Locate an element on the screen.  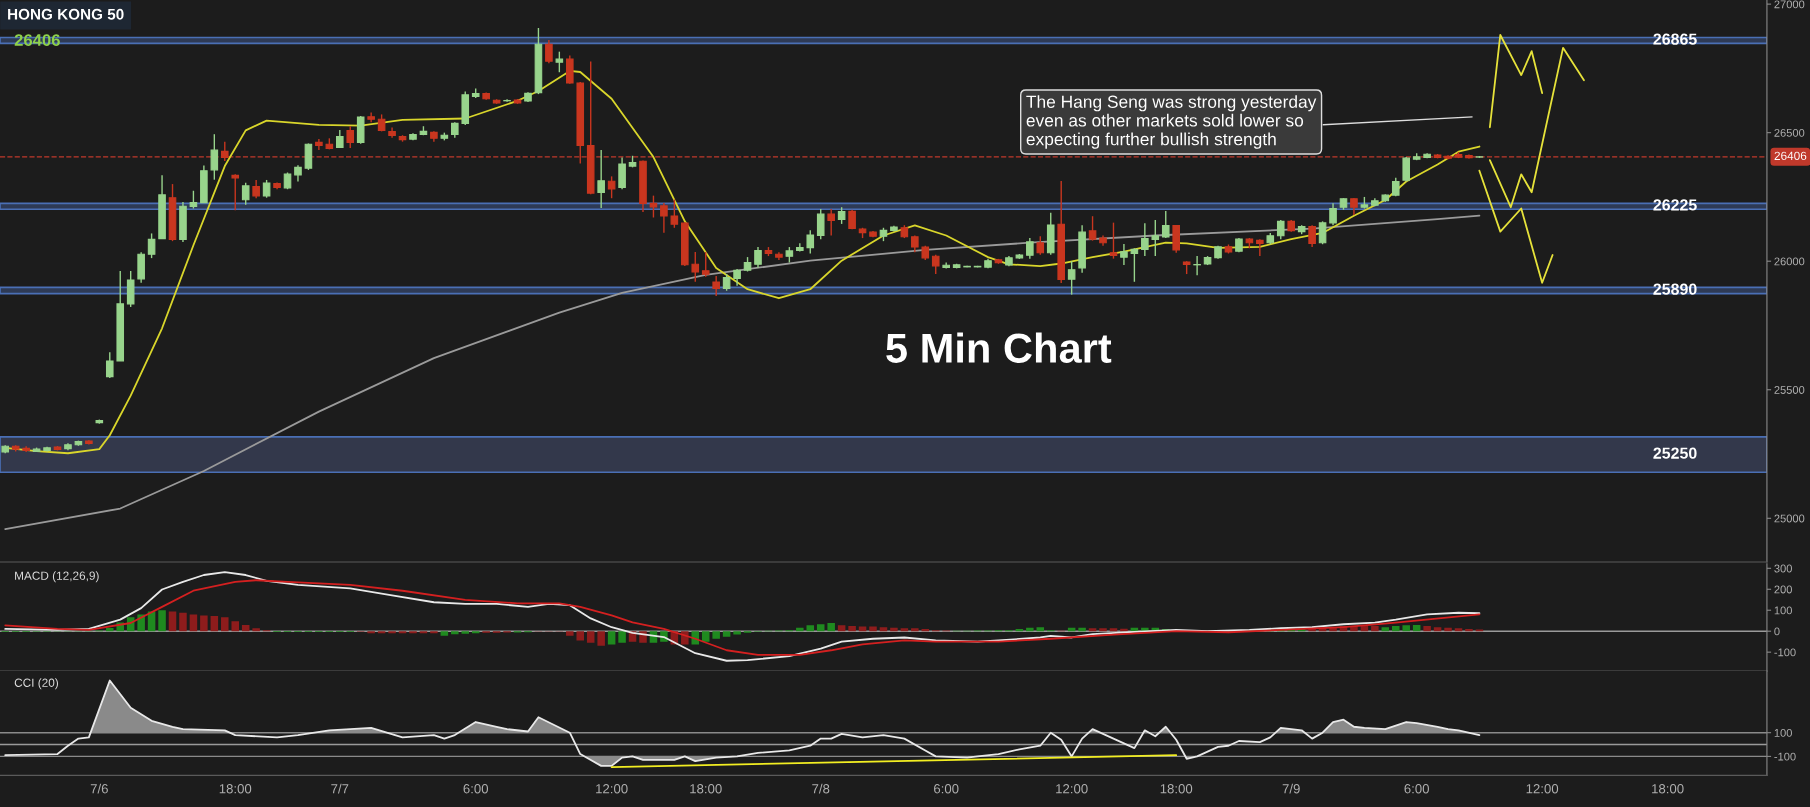
x-tick-label: 7/9 is located at coordinates (1291, 788).